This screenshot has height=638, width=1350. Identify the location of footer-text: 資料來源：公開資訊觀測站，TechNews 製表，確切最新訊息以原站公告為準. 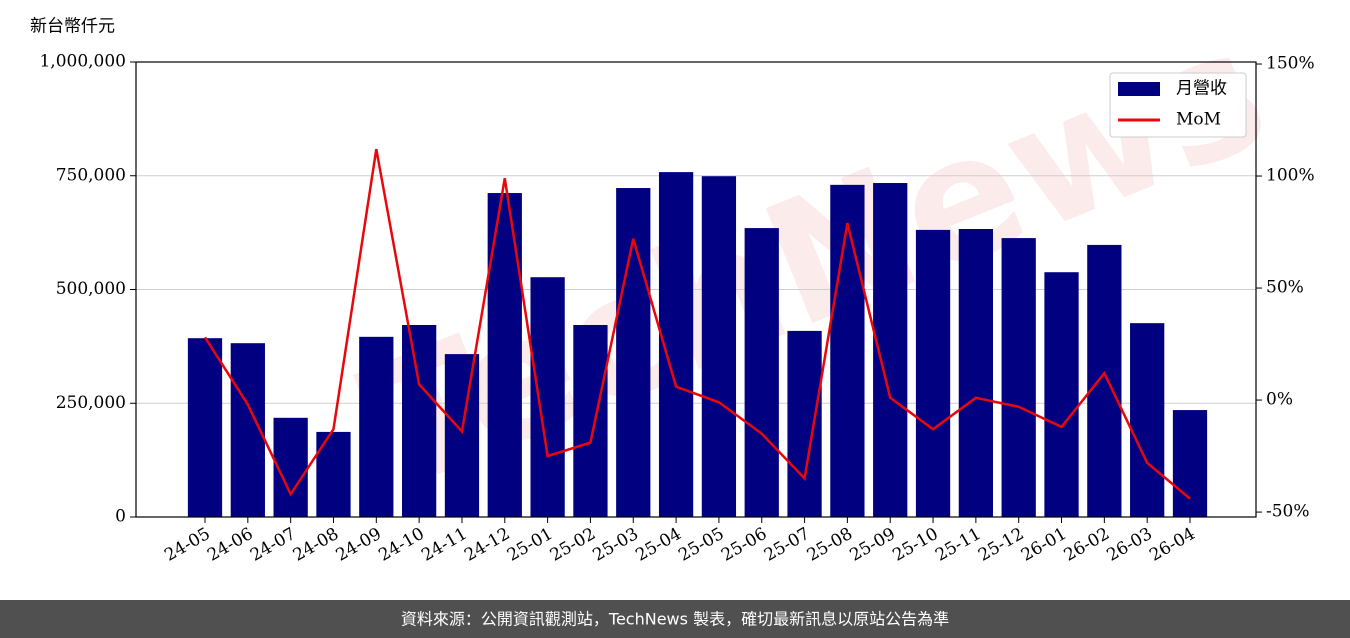
(675, 619).